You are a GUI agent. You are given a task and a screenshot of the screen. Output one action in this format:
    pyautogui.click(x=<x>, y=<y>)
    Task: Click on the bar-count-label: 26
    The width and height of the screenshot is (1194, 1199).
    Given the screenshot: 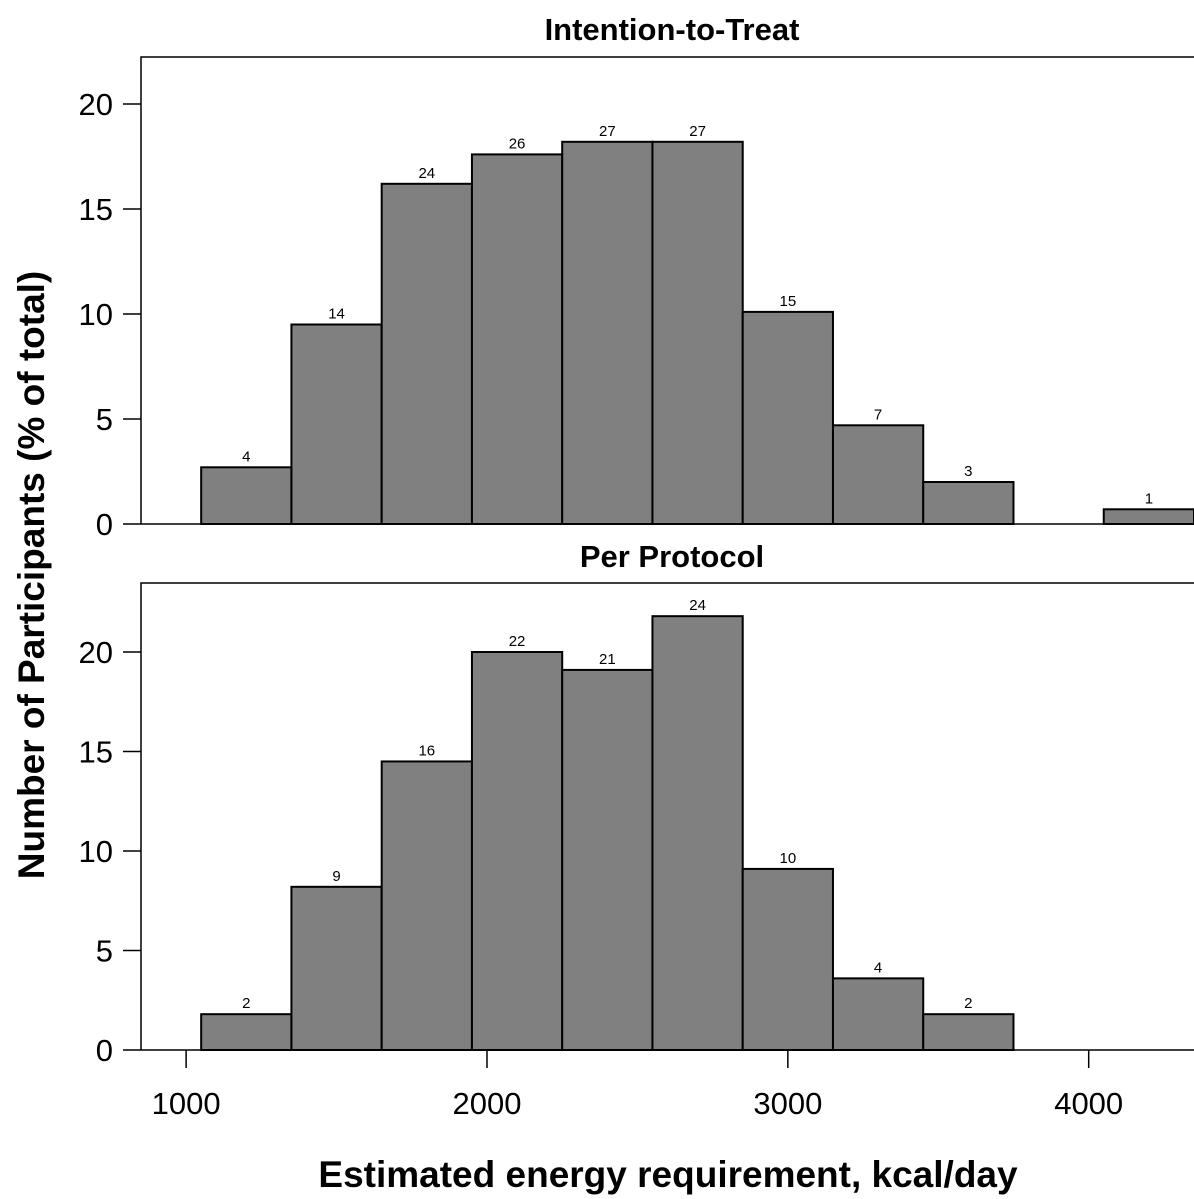 What is the action you would take?
    pyautogui.click(x=517, y=143)
    